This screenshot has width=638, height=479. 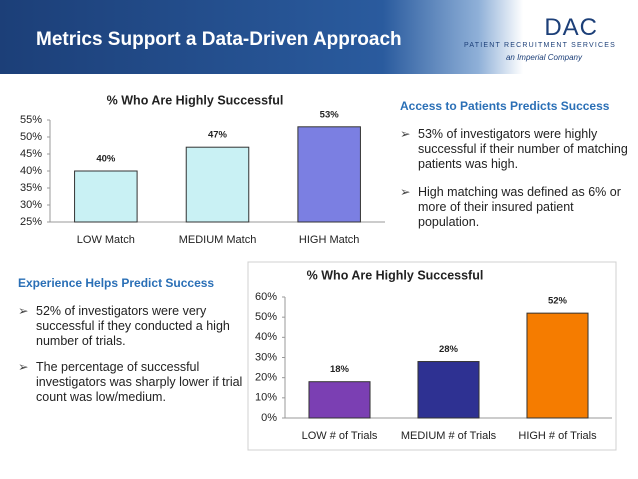 I want to click on data-label: 28%, so click(x=449, y=349).